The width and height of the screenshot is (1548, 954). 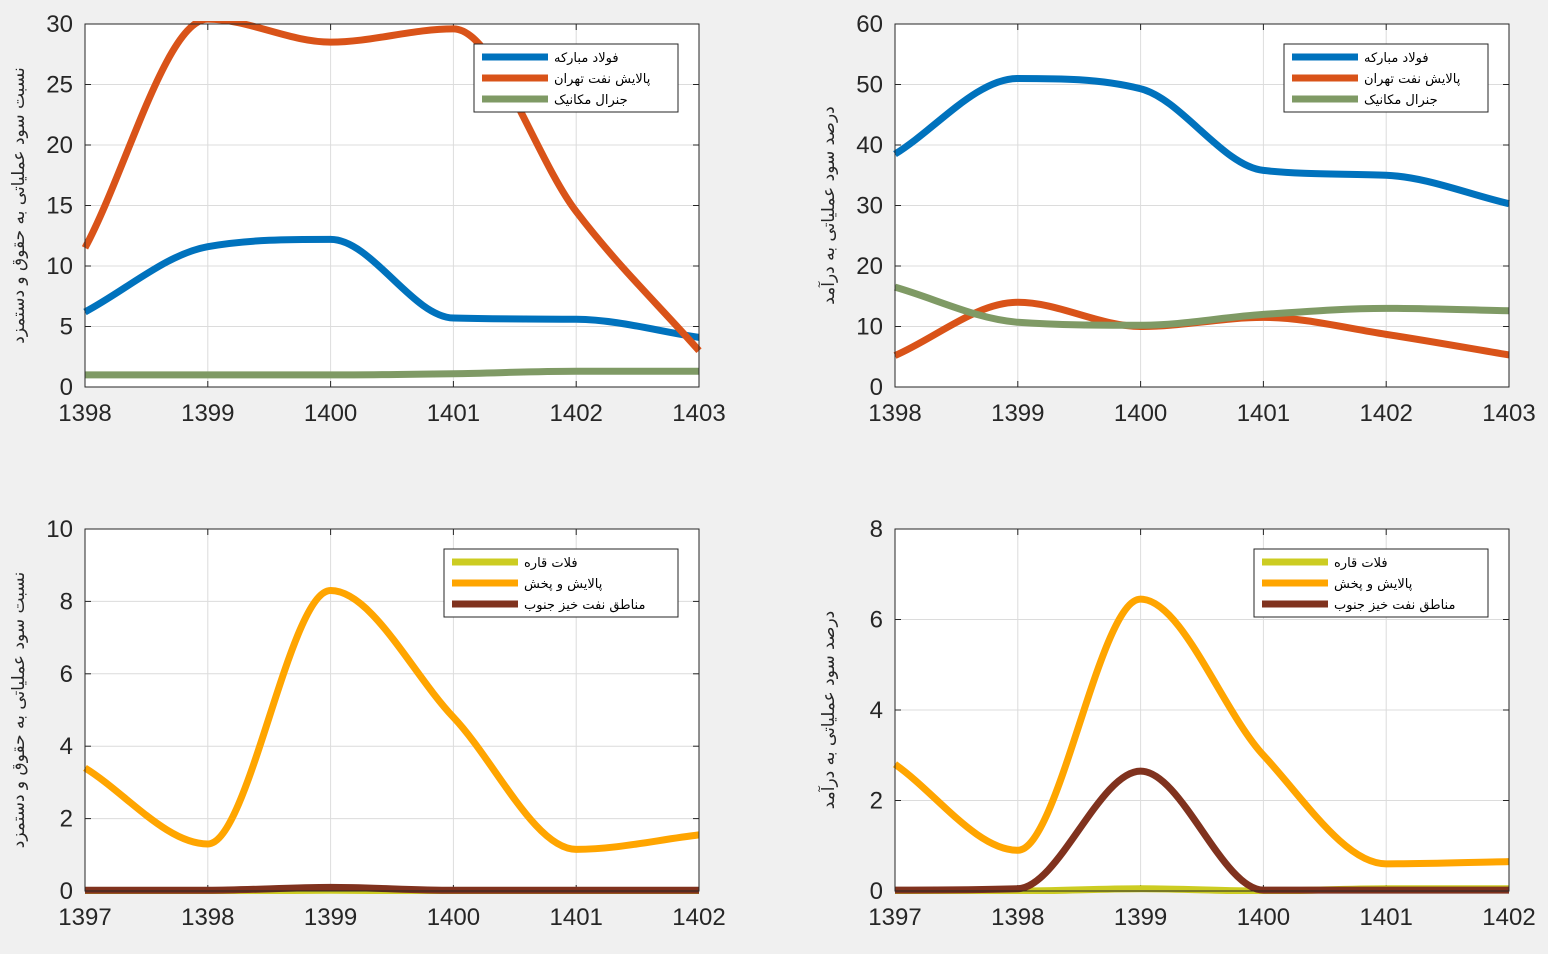 What do you see at coordinates (59, 85) in the screenshot?
I see `y-tick-label: 25` at bounding box center [59, 85].